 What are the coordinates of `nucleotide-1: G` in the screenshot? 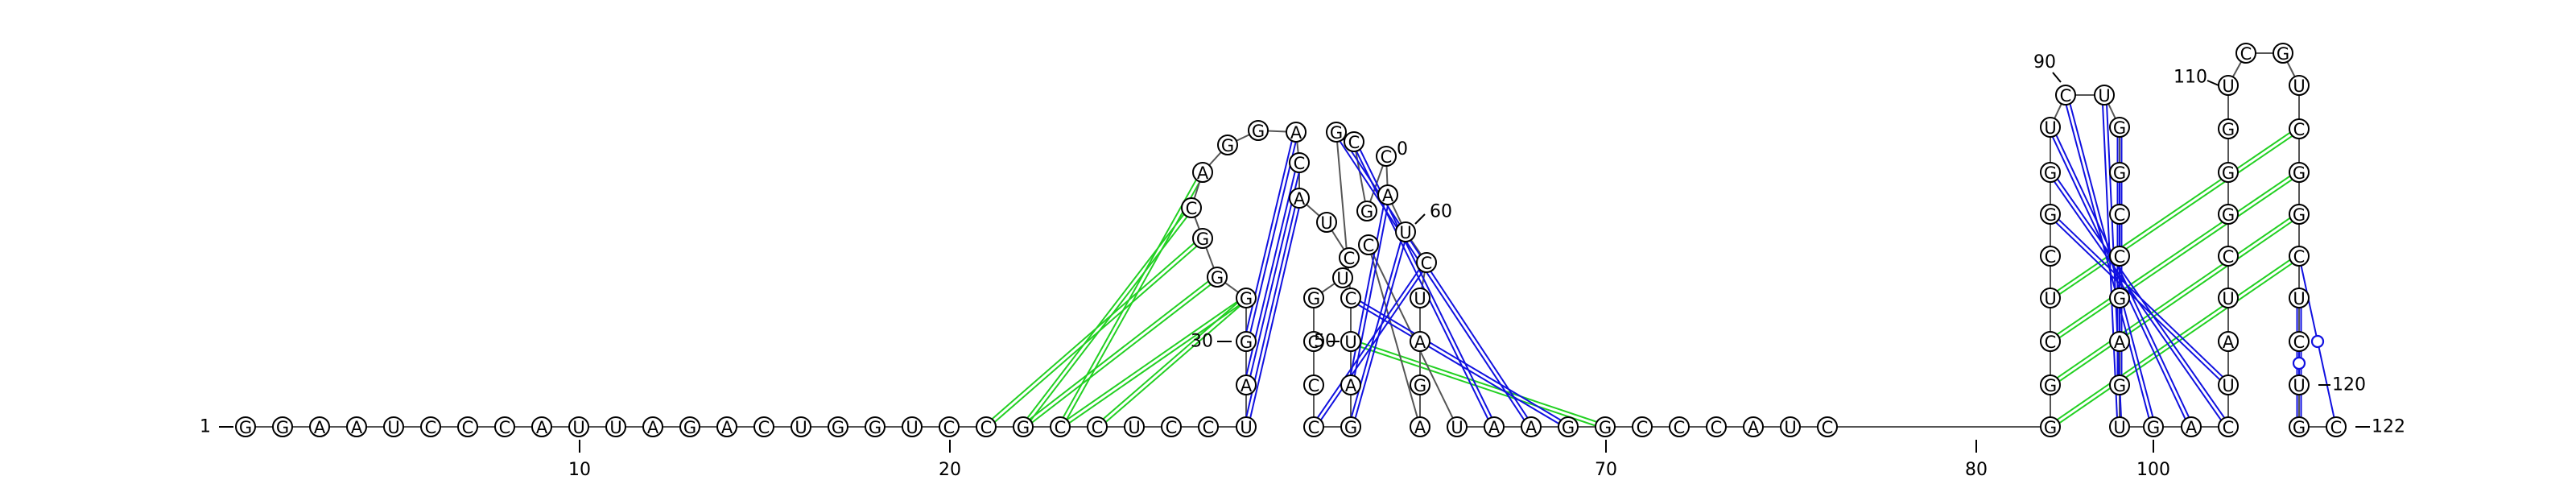 It's located at (245, 426).